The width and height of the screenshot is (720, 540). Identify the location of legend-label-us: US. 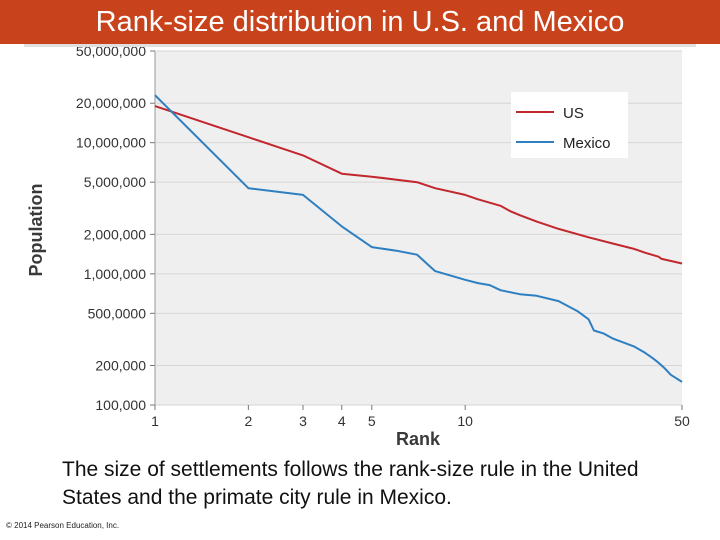
(573, 113).